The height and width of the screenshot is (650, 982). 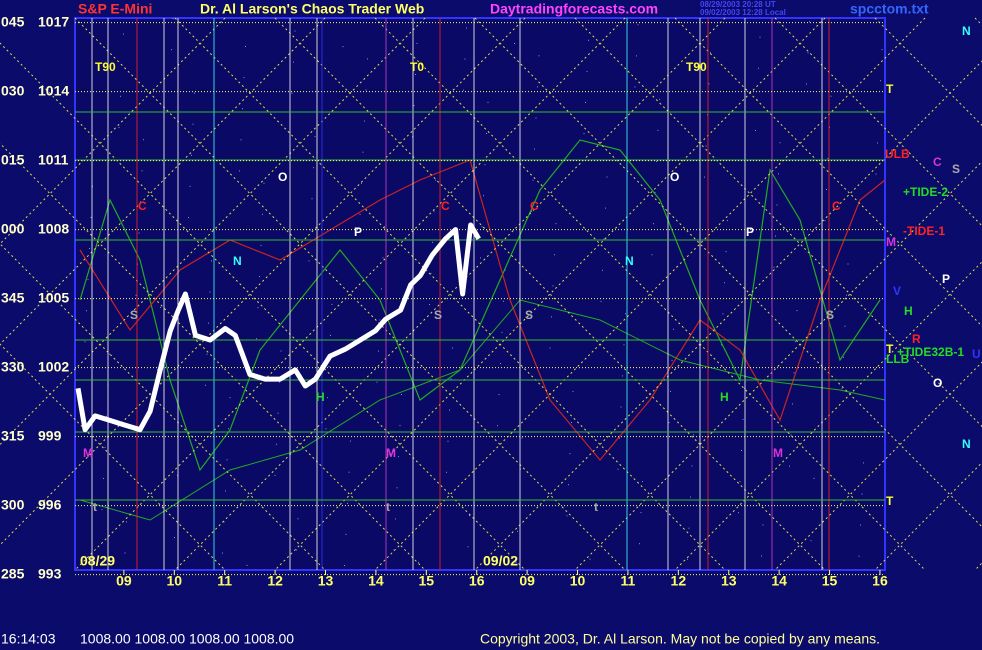 I want to click on annotation: H, so click(x=320, y=397).